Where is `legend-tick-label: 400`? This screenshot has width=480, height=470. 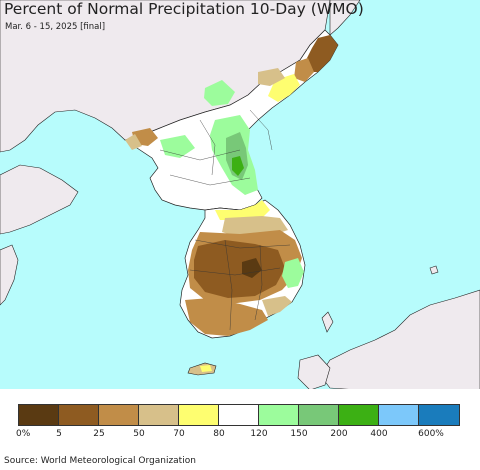 legend-tick-label: 400 is located at coordinates (379, 434).